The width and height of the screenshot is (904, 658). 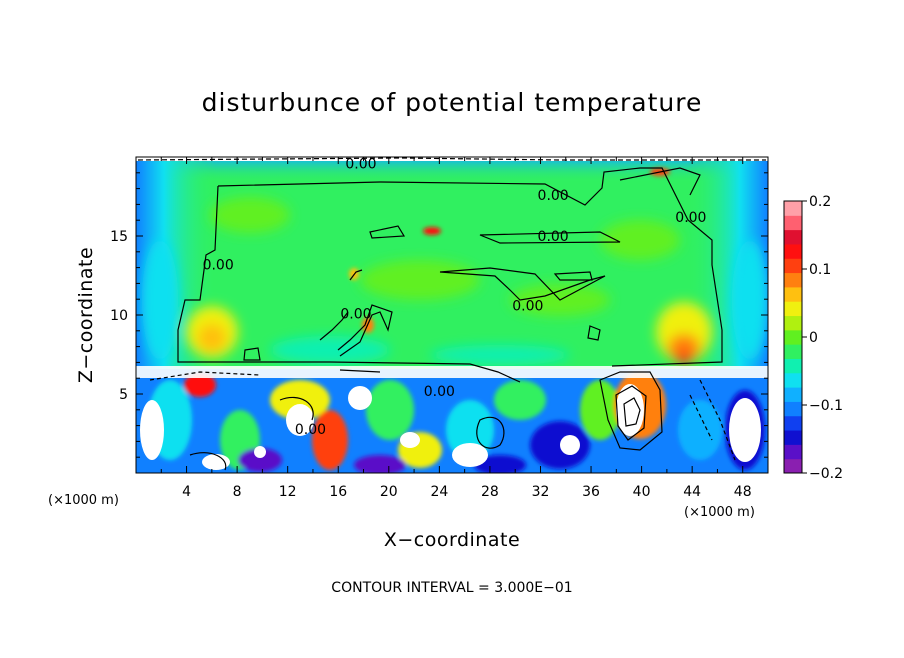 What do you see at coordinates (743, 492) in the screenshot?
I see `x-tick-label: 48` at bounding box center [743, 492].